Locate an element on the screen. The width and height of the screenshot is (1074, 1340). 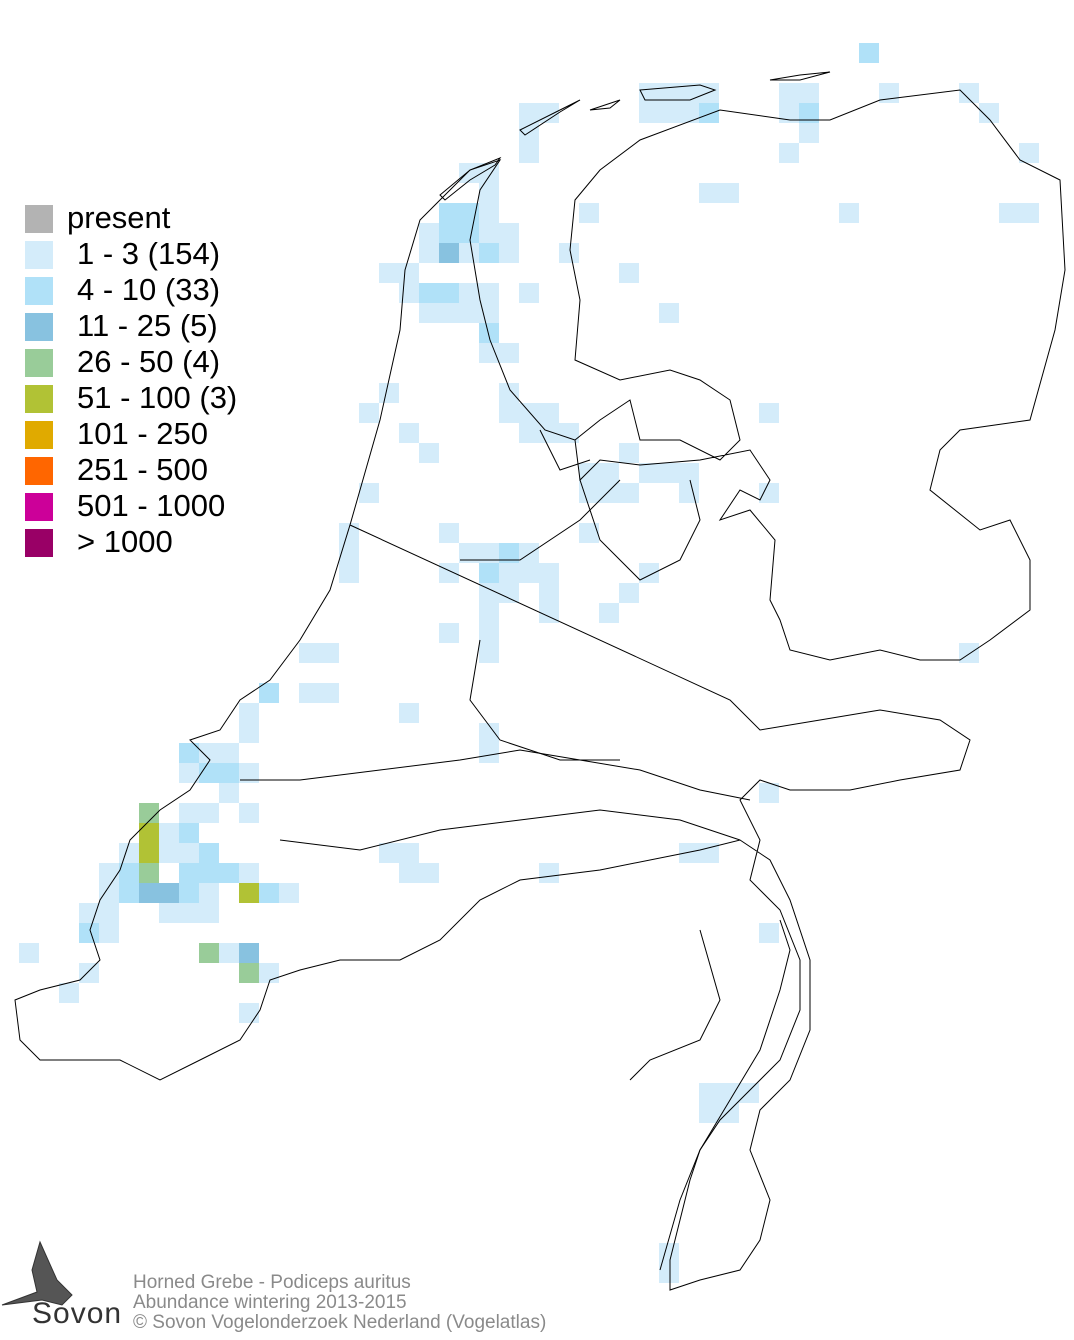
legend-label: present is located at coordinates (119, 217).